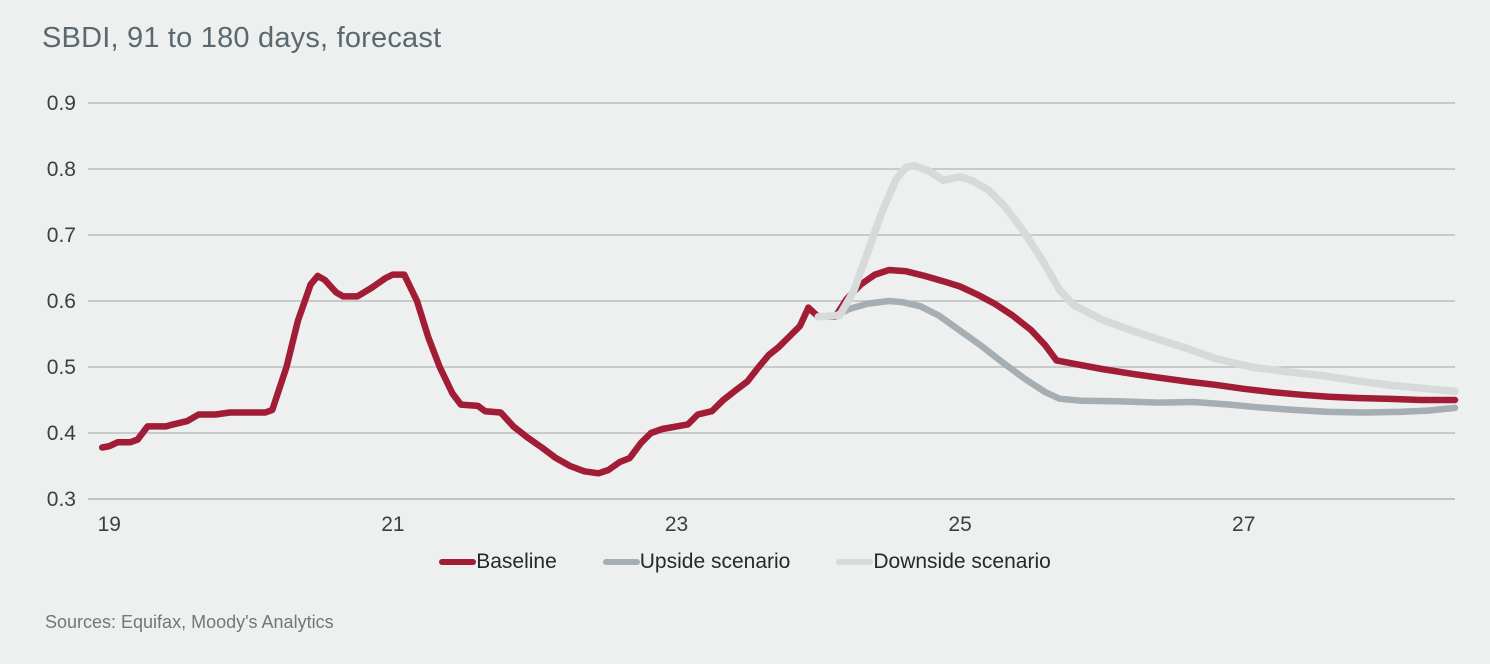 Image resolution: width=1490 pixels, height=664 pixels. I want to click on baseline-line-swatch-icon, so click(458, 561).